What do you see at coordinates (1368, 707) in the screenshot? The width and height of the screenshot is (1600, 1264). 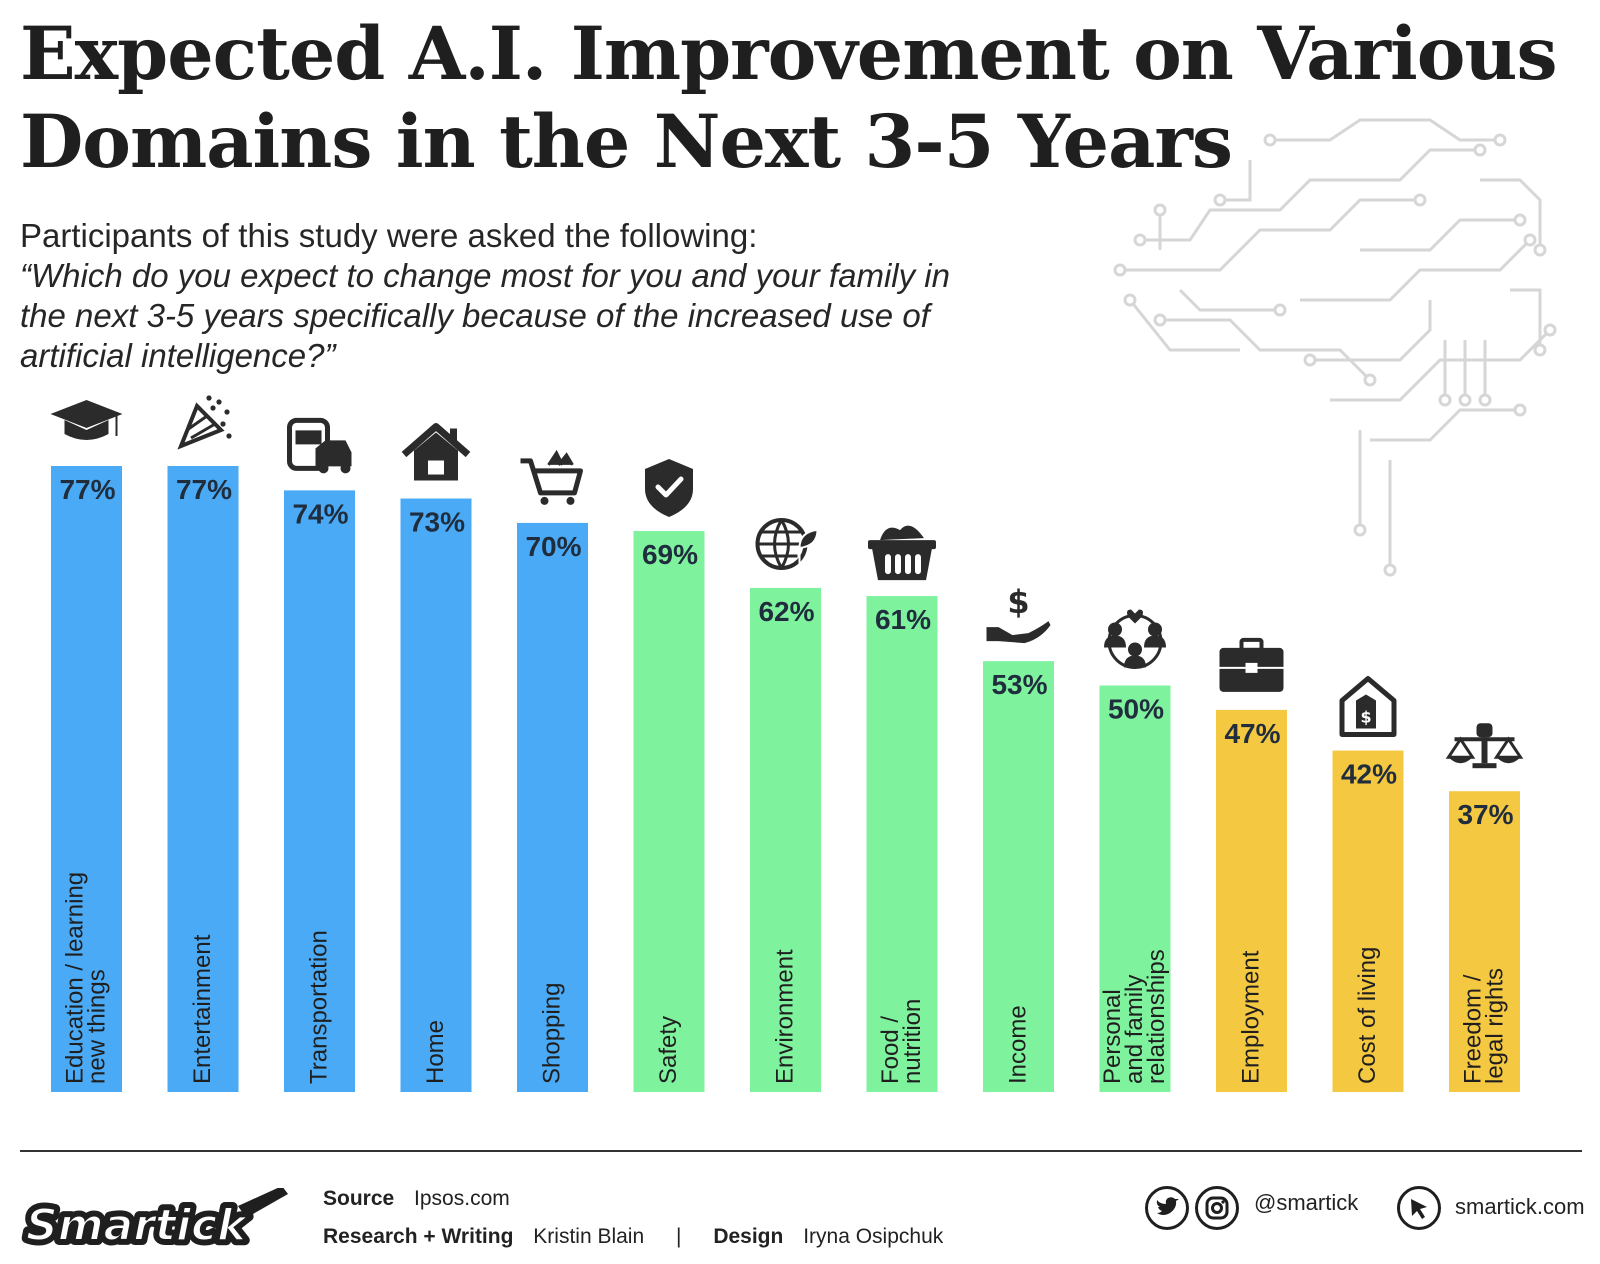 I see `house-price-tag-icon: $` at bounding box center [1368, 707].